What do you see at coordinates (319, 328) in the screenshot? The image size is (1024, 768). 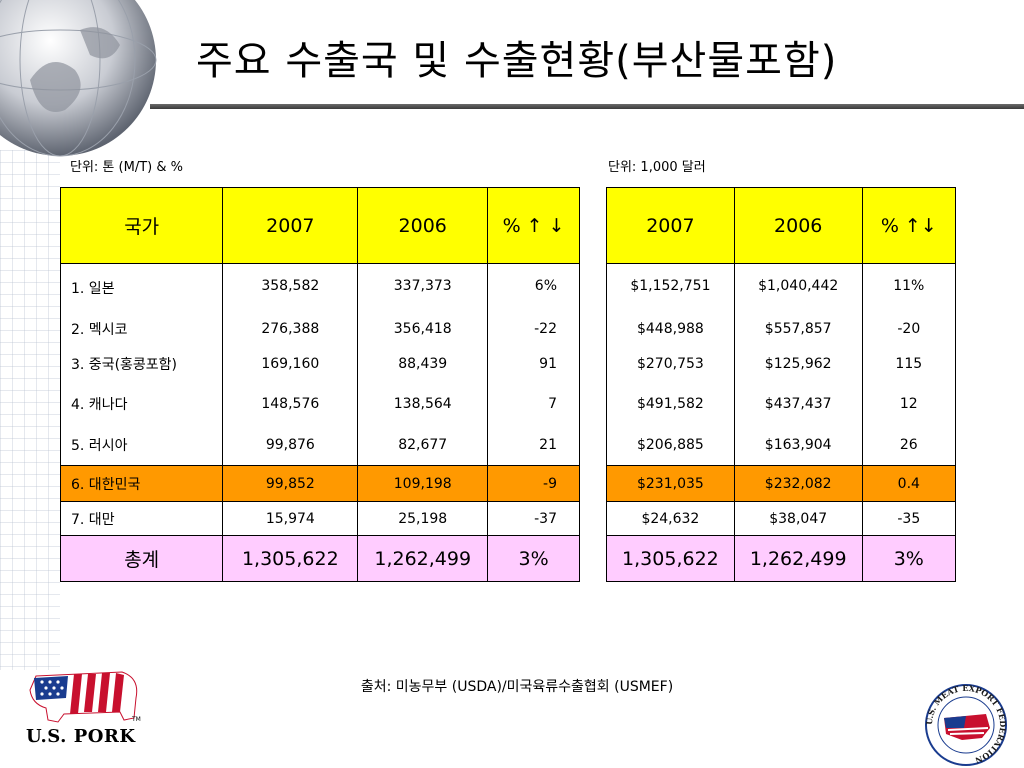 I see `table-row: 2. 멕시코 276,388 356,418 -22` at bounding box center [319, 328].